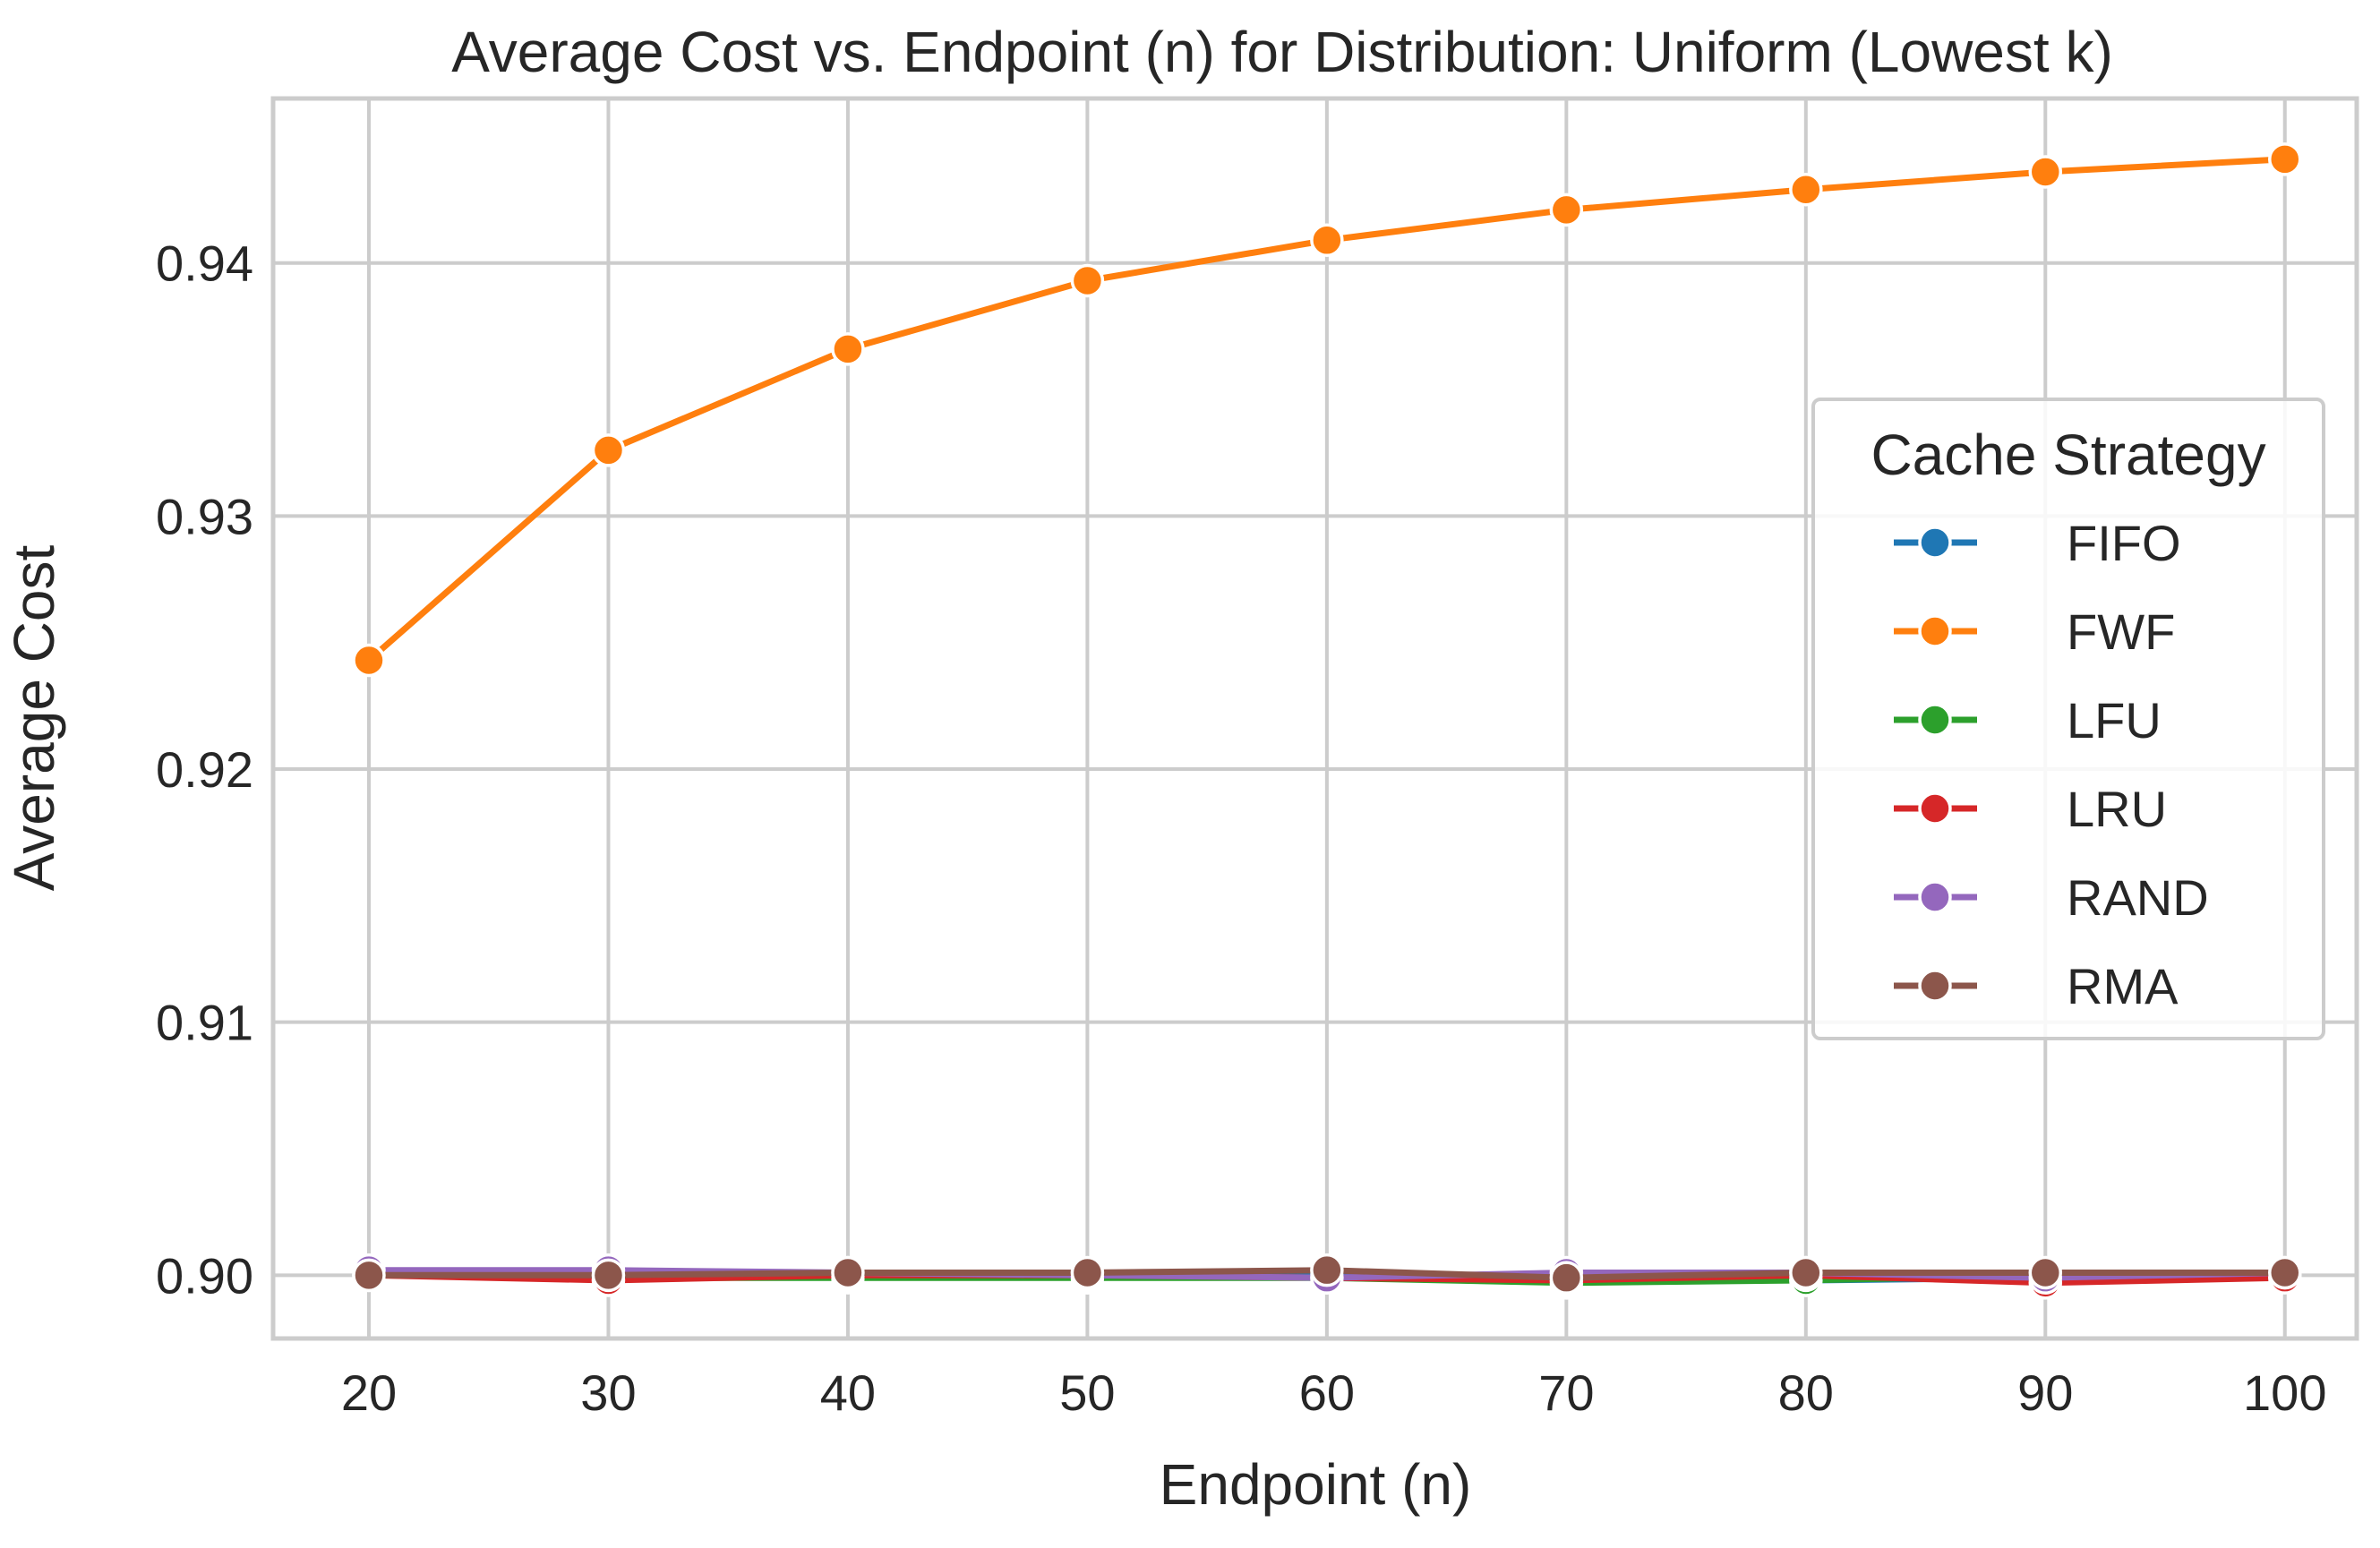  What do you see at coordinates (34, 718) in the screenshot?
I see `y-axis-label: Average Cost` at bounding box center [34, 718].